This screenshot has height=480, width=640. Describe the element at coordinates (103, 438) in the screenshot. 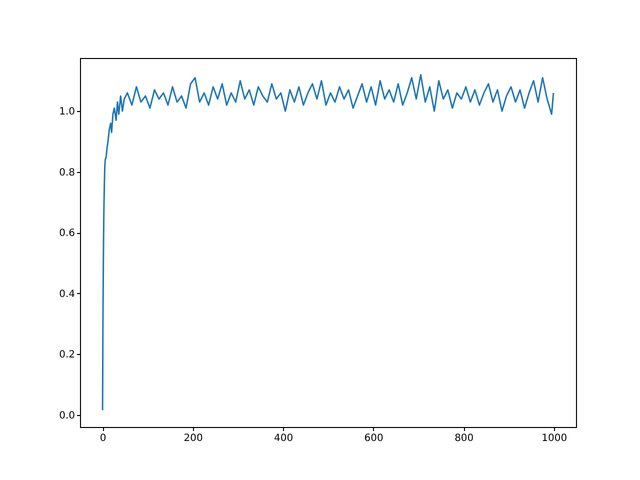

I see `x-tick-label: 0` at that location.